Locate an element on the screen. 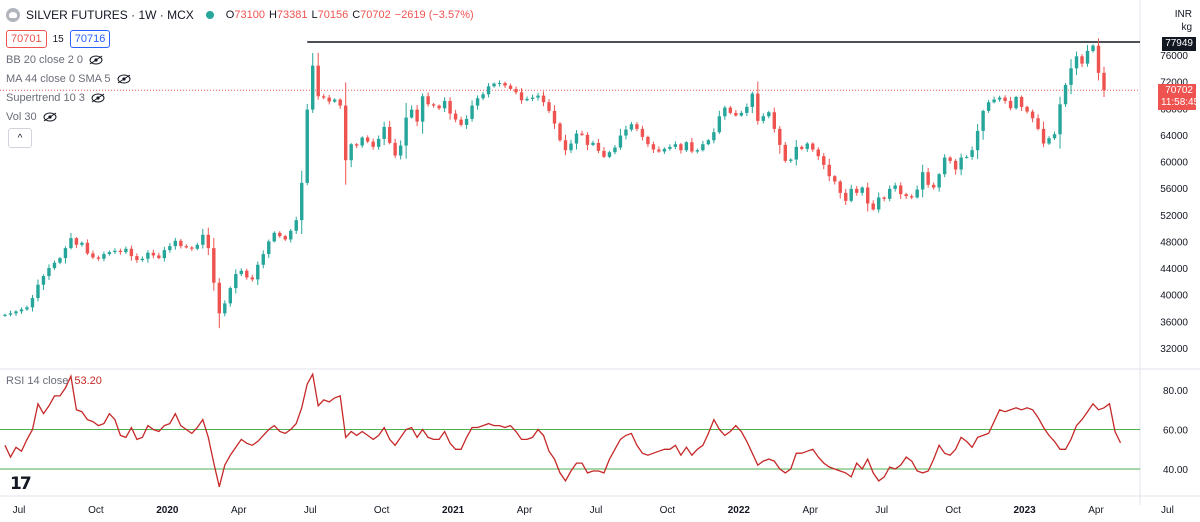 Image resolution: width=1200 pixels, height=522 pixels. price-tick-label: 36000 is located at coordinates (1174, 322).